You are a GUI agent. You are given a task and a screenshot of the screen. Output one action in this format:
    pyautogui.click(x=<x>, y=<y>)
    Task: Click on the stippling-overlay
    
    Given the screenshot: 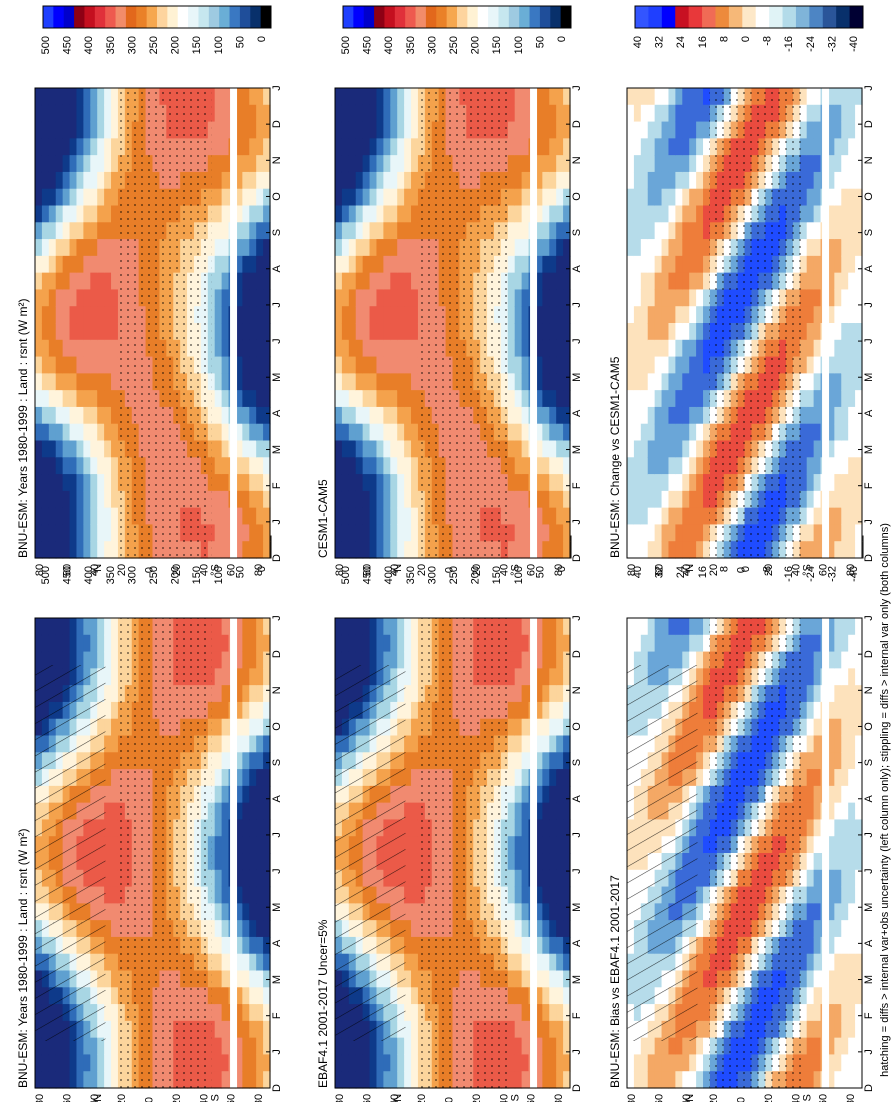 What is the action you would take?
    pyautogui.click(x=464, y=323)
    